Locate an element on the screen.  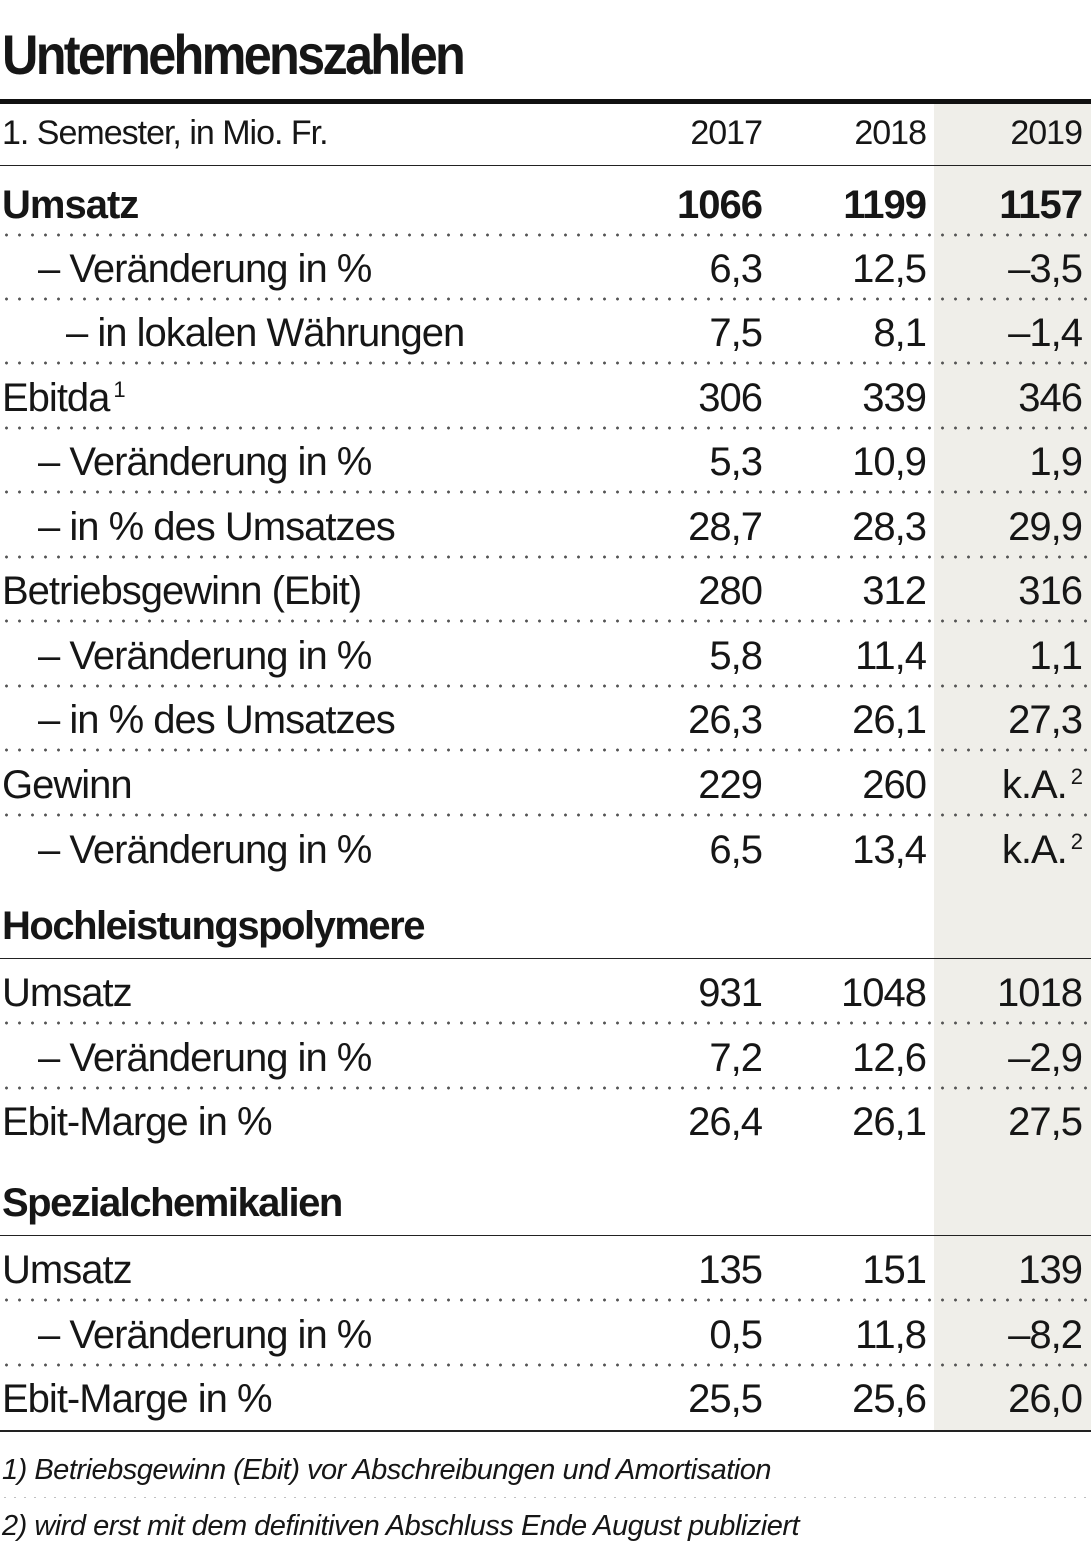
table-row-sc-umsatz: Umsatz 135 151 139 is located at coordinates (545, 1270).